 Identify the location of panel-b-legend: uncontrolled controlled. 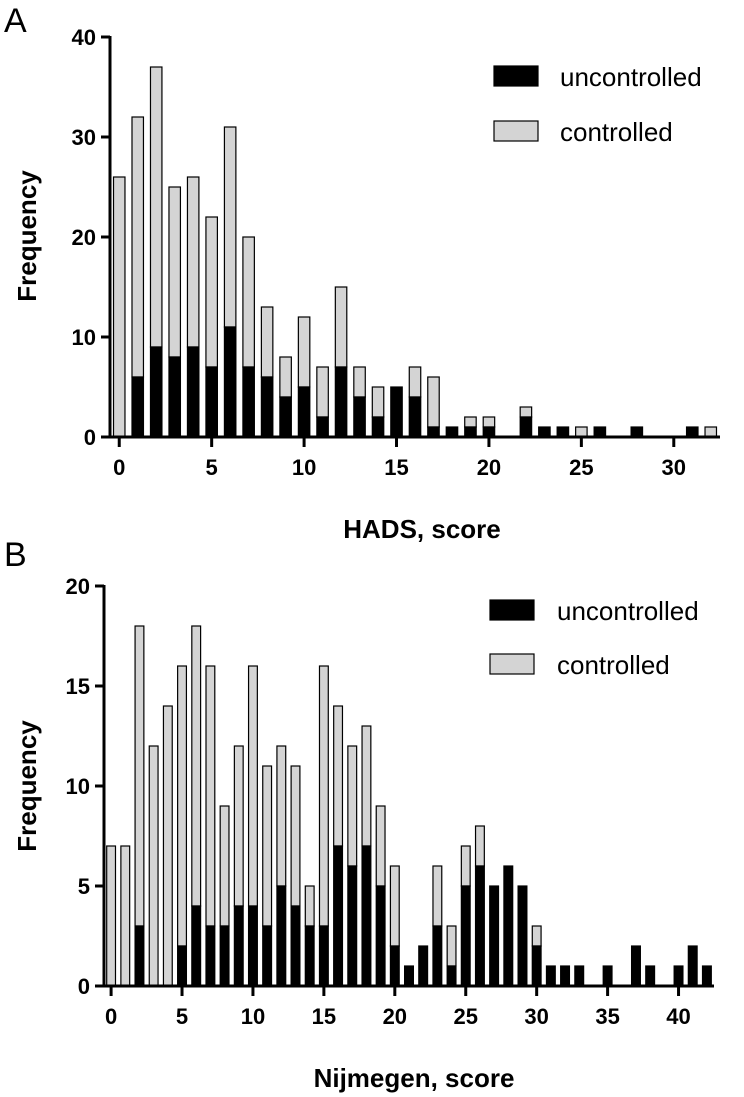
(594, 638).